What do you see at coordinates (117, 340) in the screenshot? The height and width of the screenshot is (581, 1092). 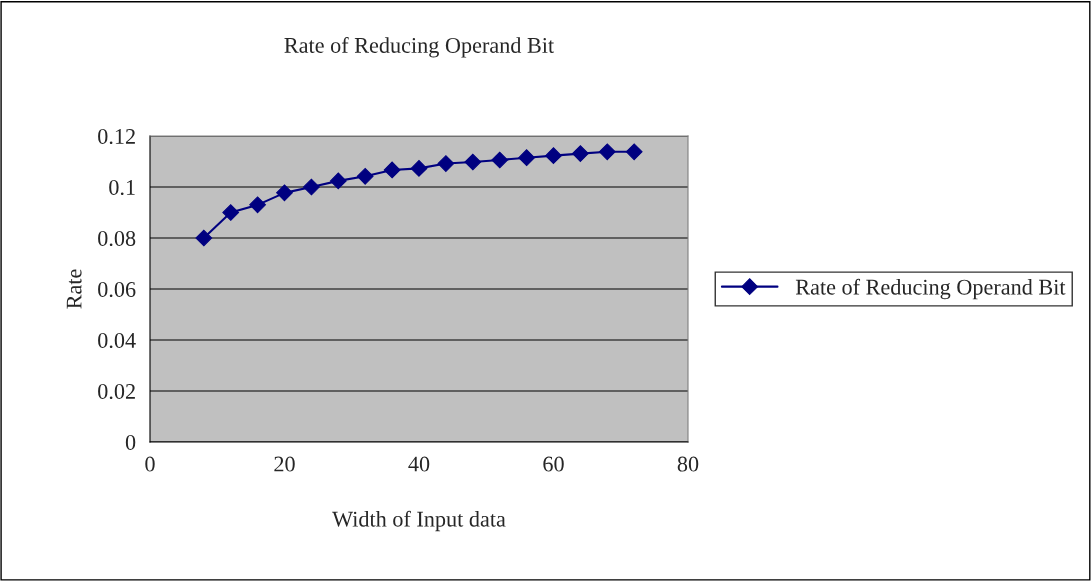 I see `y-tick-label: 0.04` at bounding box center [117, 340].